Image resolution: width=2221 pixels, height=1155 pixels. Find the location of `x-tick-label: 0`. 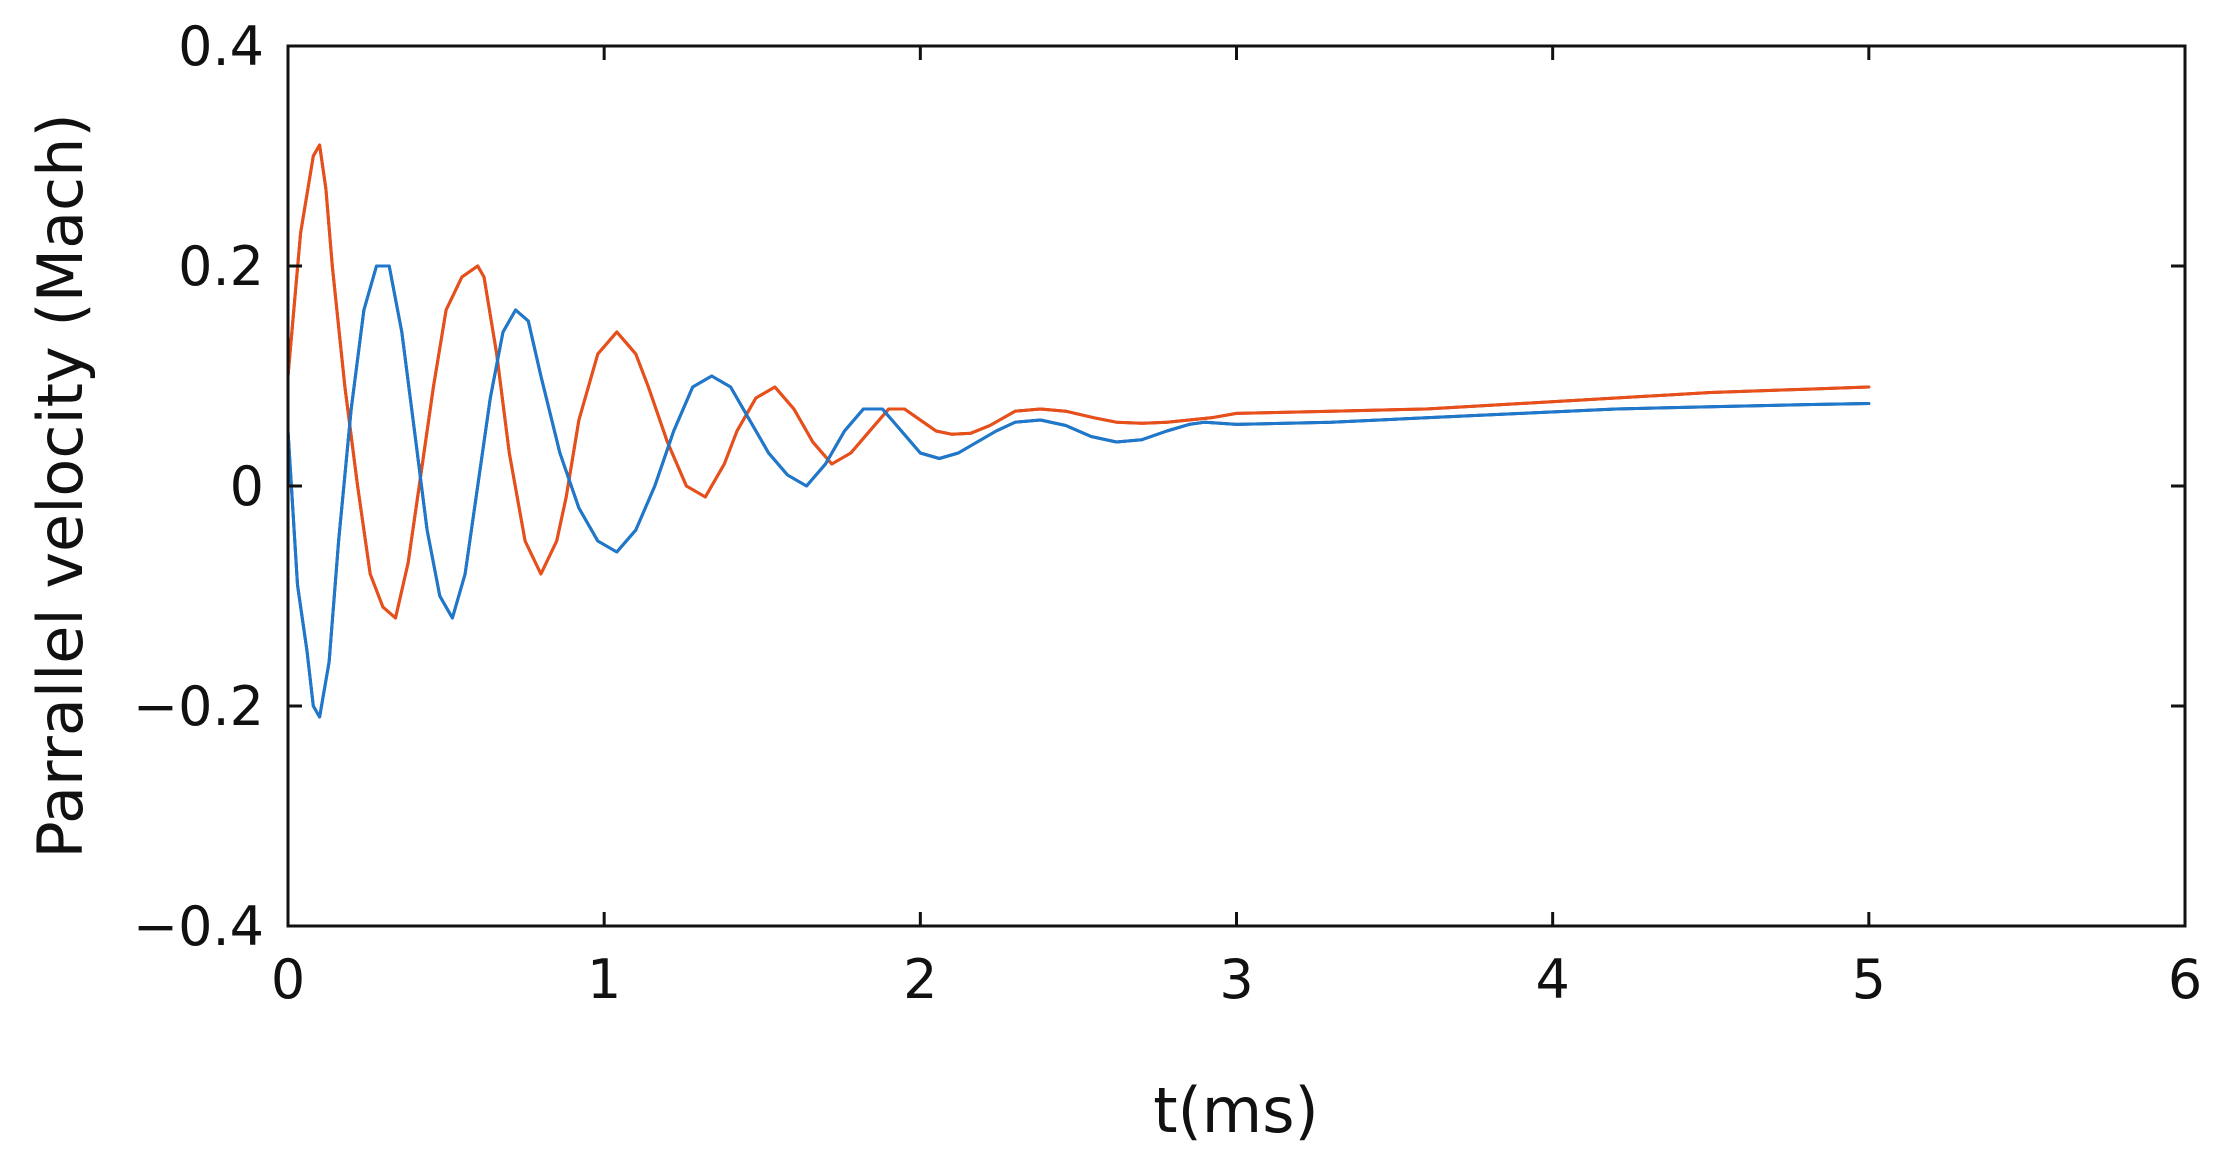

x-tick-label: 0 is located at coordinates (288, 979).